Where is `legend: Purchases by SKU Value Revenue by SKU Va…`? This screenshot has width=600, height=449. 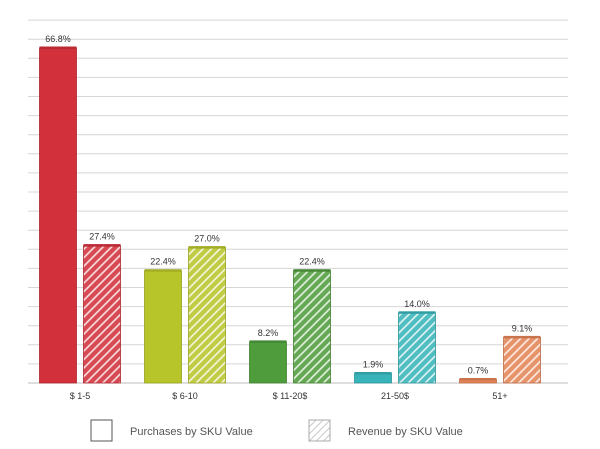 legend: Purchases by SKU Value Revenue by SKU Va… is located at coordinates (276, 430).